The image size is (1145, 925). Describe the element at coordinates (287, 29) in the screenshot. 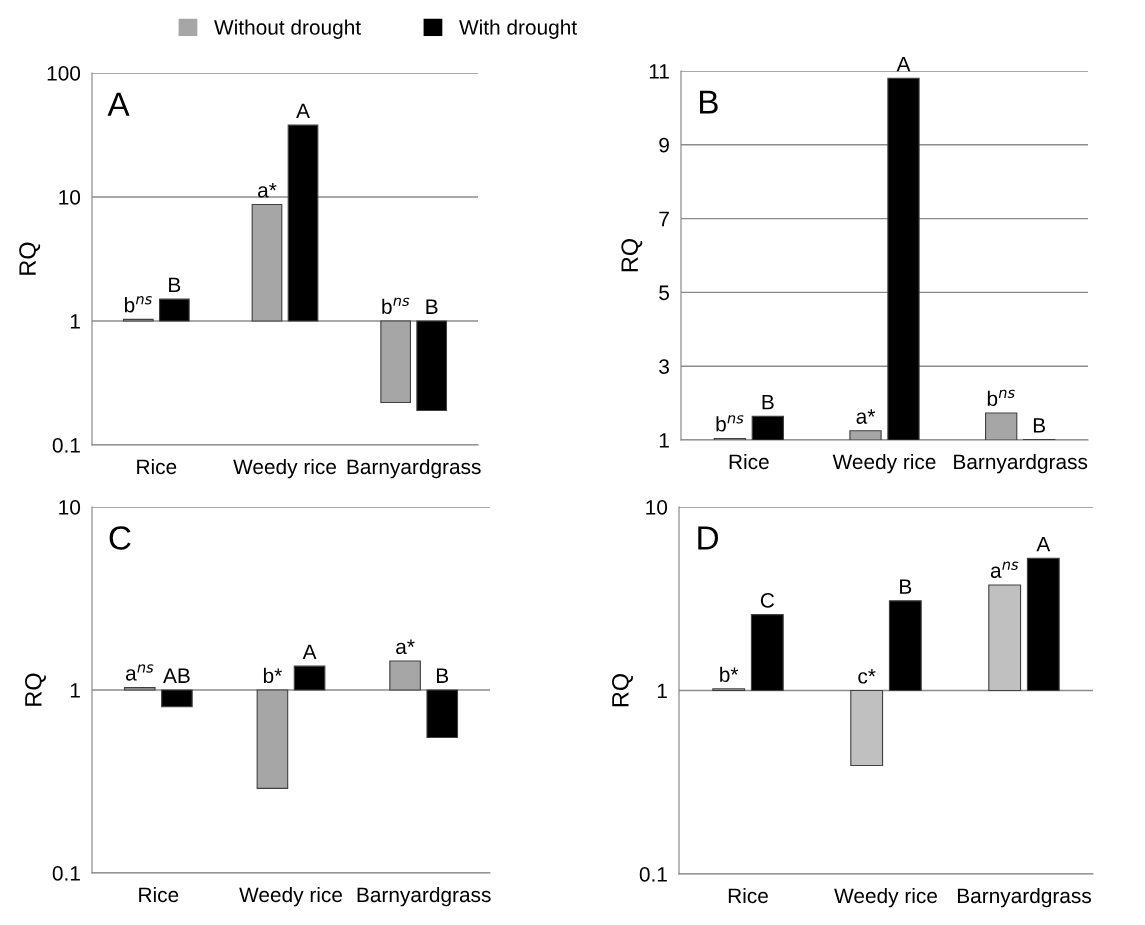

I see `legend-label: Without drought` at that location.